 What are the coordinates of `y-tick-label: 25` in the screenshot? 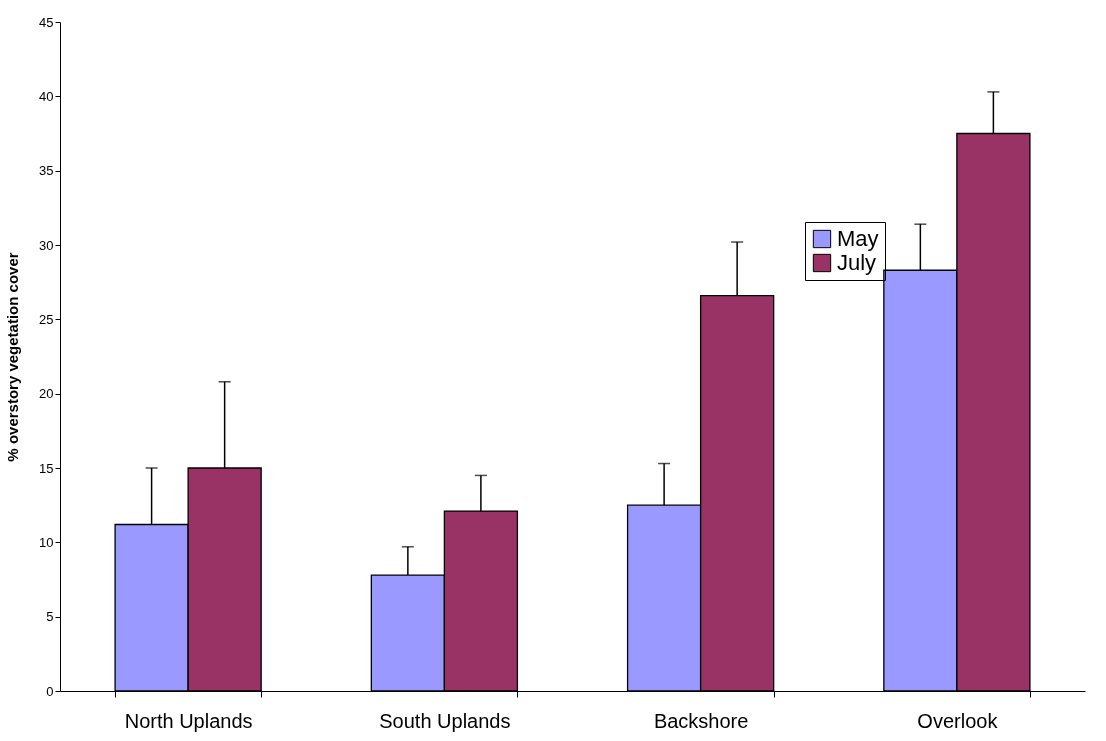 It's located at (46, 319).